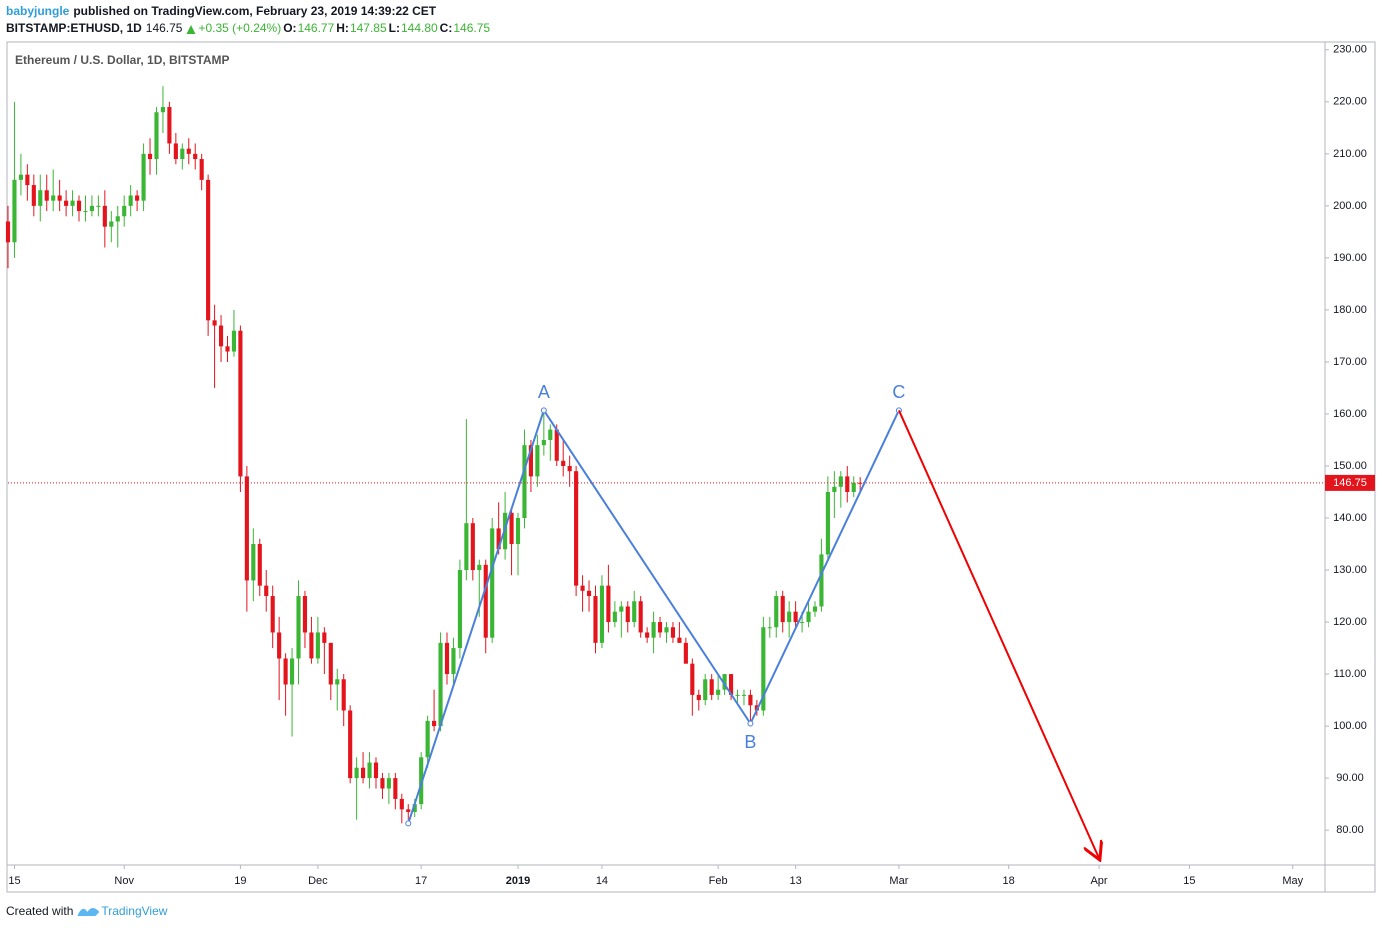 This screenshot has width=1382, height=930. I want to click on header-text: 146.75, so click(164, 28).